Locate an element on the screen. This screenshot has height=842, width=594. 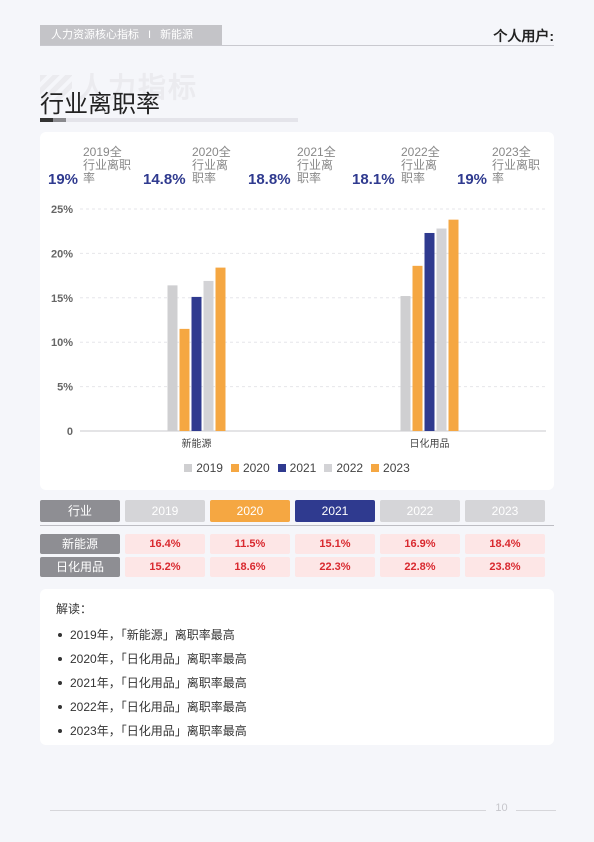
stat-value: 18.1% is located at coordinates (373, 179).